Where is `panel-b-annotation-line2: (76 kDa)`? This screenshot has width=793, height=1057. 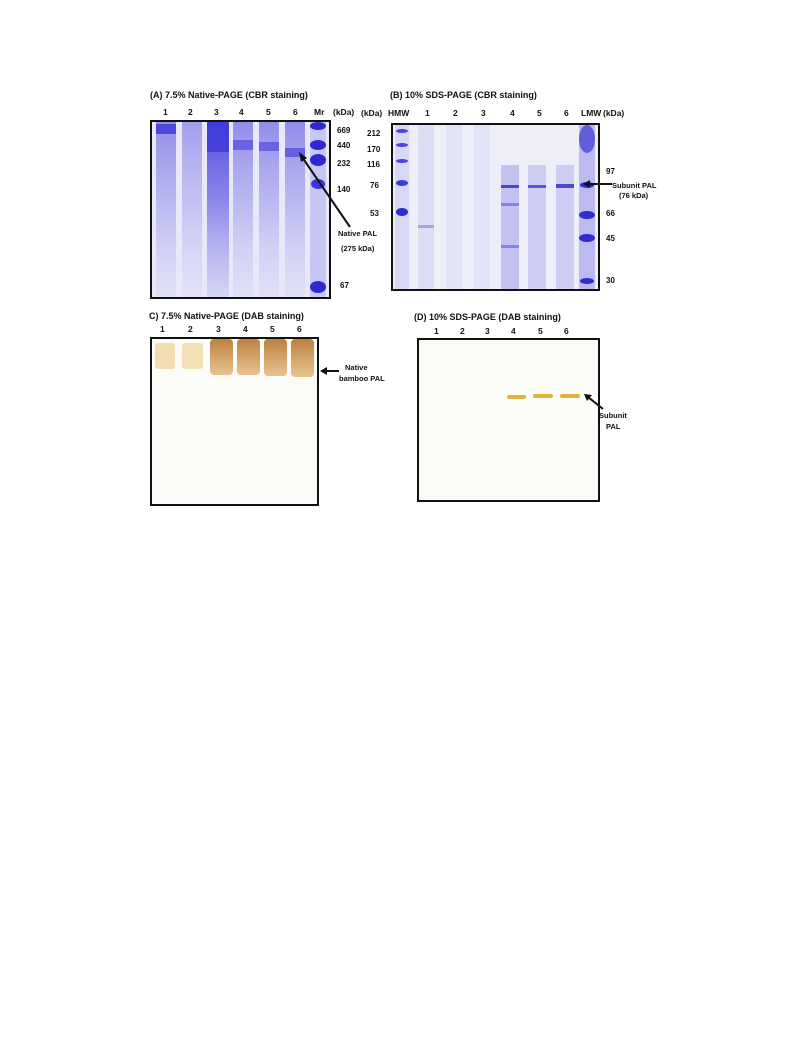
panel-b-annotation-line2: (76 kDa) is located at coordinates (634, 195).